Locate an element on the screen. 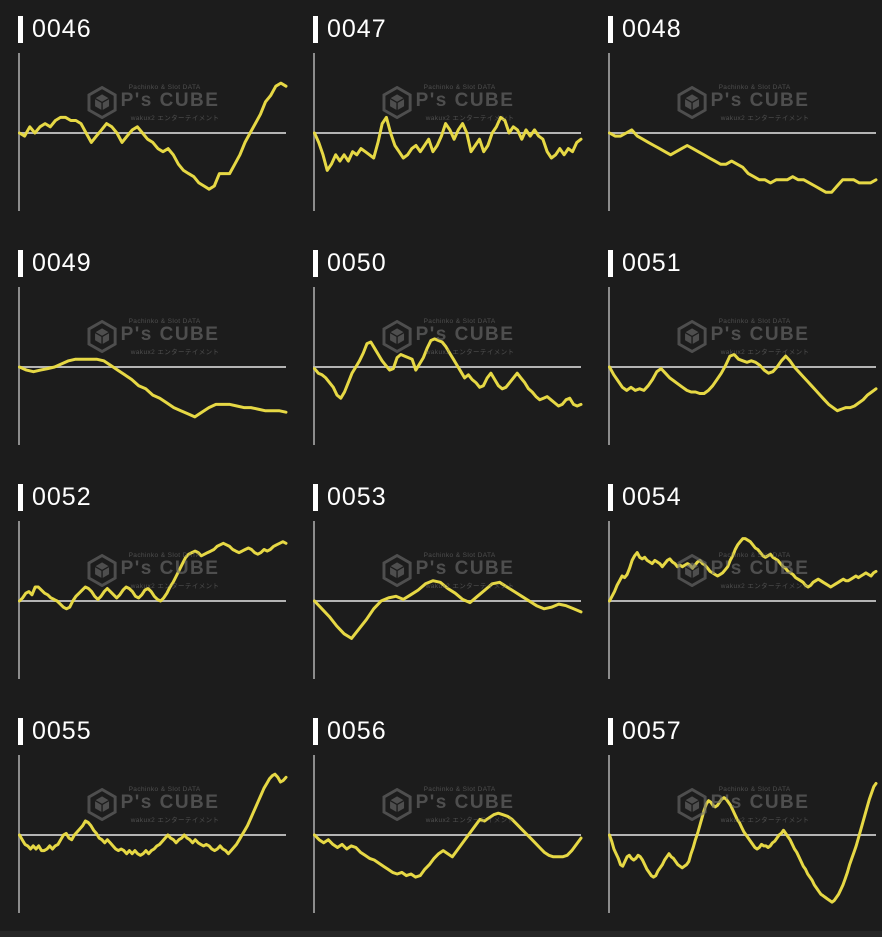 This screenshot has width=882, height=937. machine-number: 0052 is located at coordinates (62, 496).